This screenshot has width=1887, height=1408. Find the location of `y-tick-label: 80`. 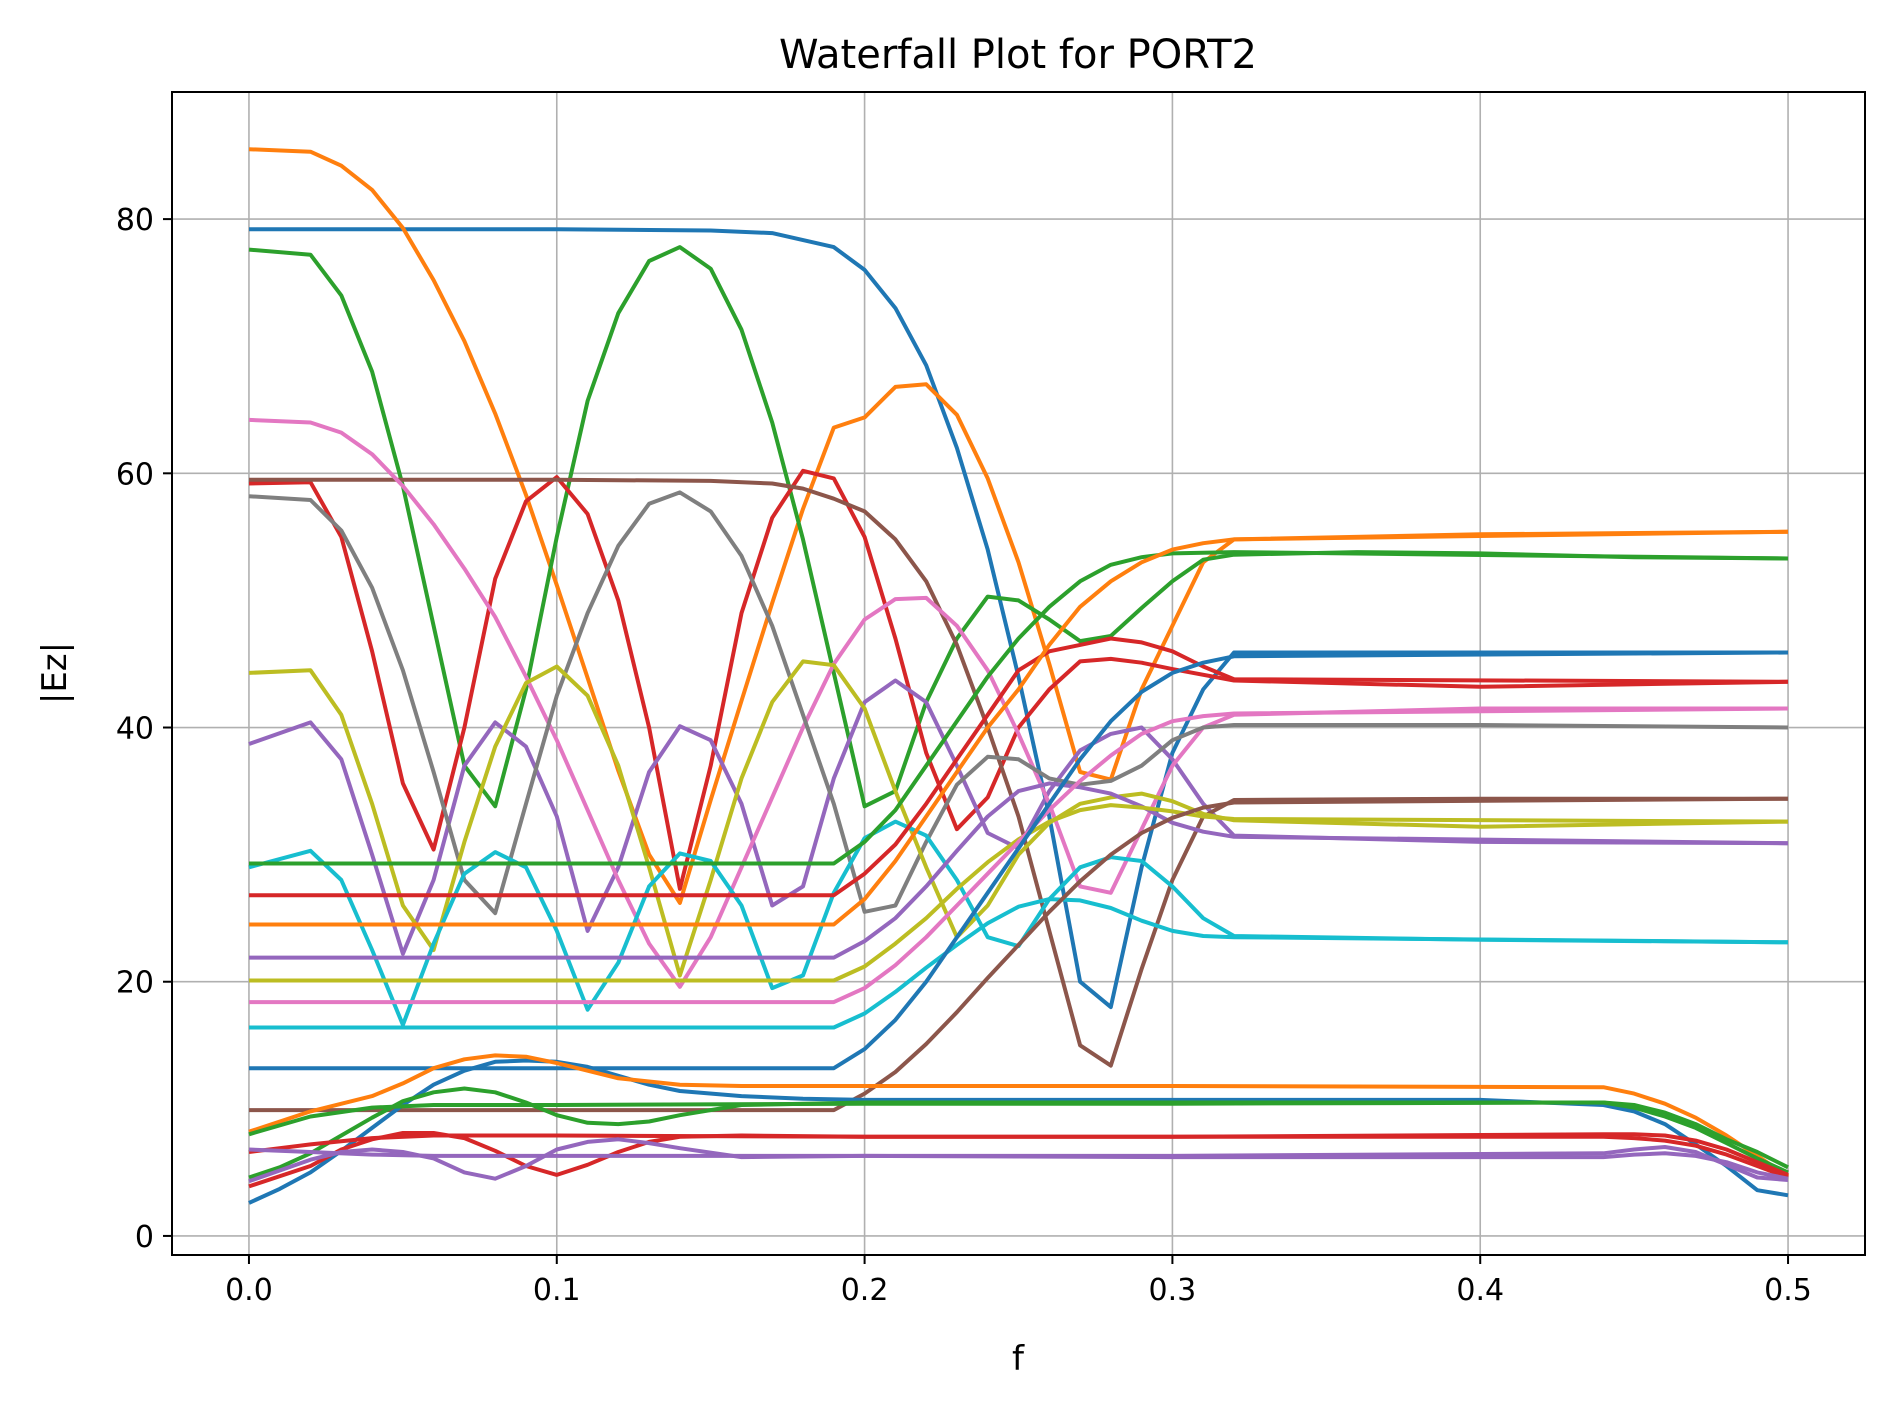

y-tick-label: 80 is located at coordinates (135, 220).